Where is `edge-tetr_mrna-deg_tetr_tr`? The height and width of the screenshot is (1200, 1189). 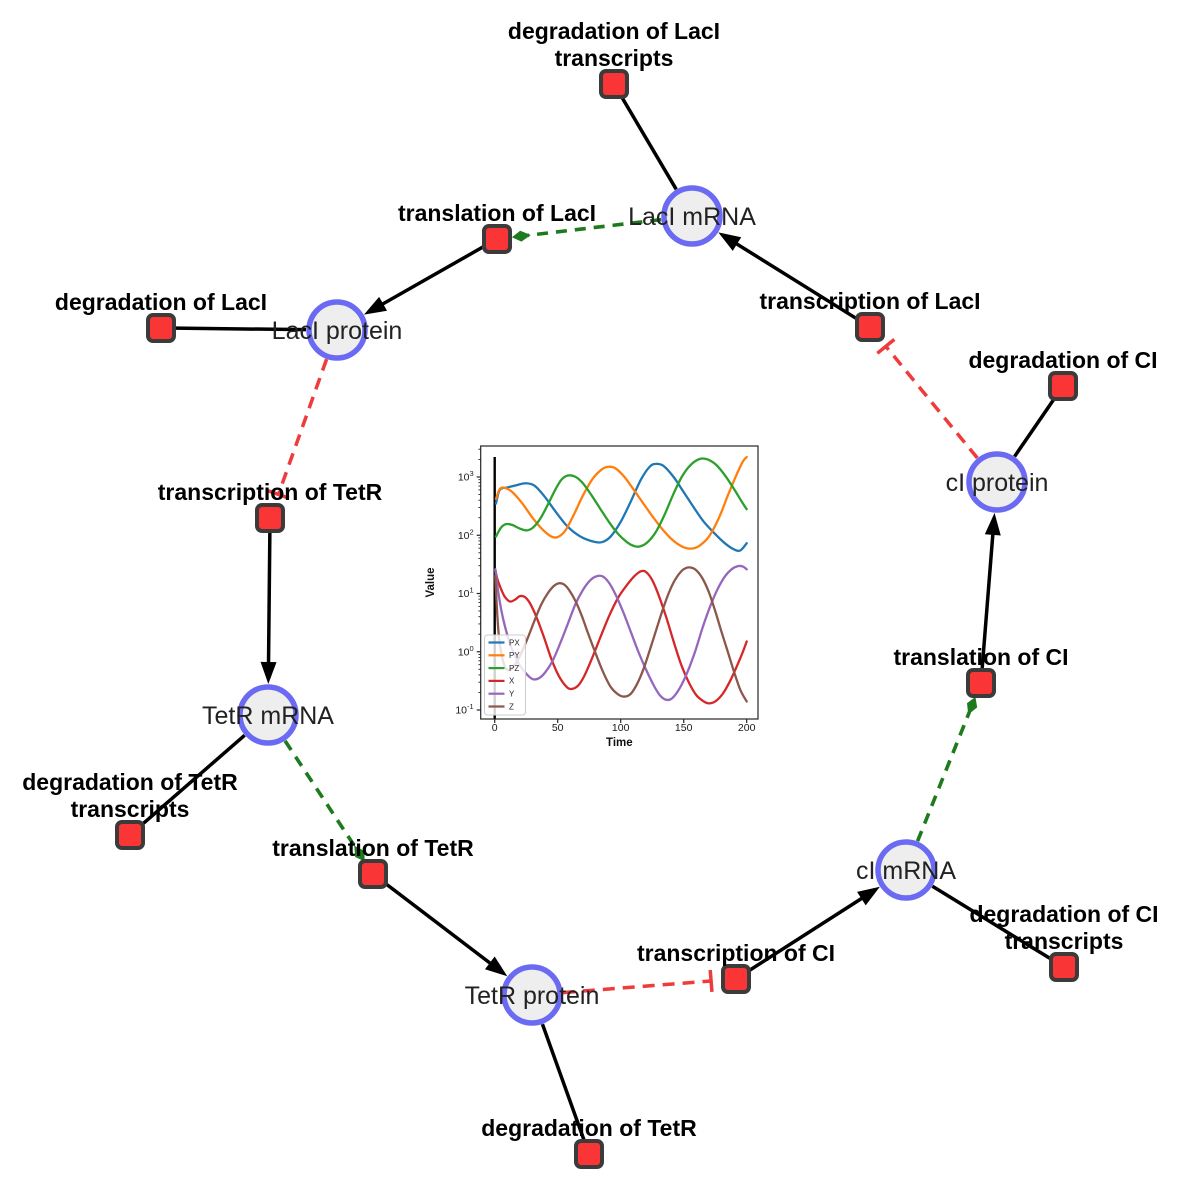
edge-tetr_mrna-deg_tetr_tr is located at coordinates (193, 780).